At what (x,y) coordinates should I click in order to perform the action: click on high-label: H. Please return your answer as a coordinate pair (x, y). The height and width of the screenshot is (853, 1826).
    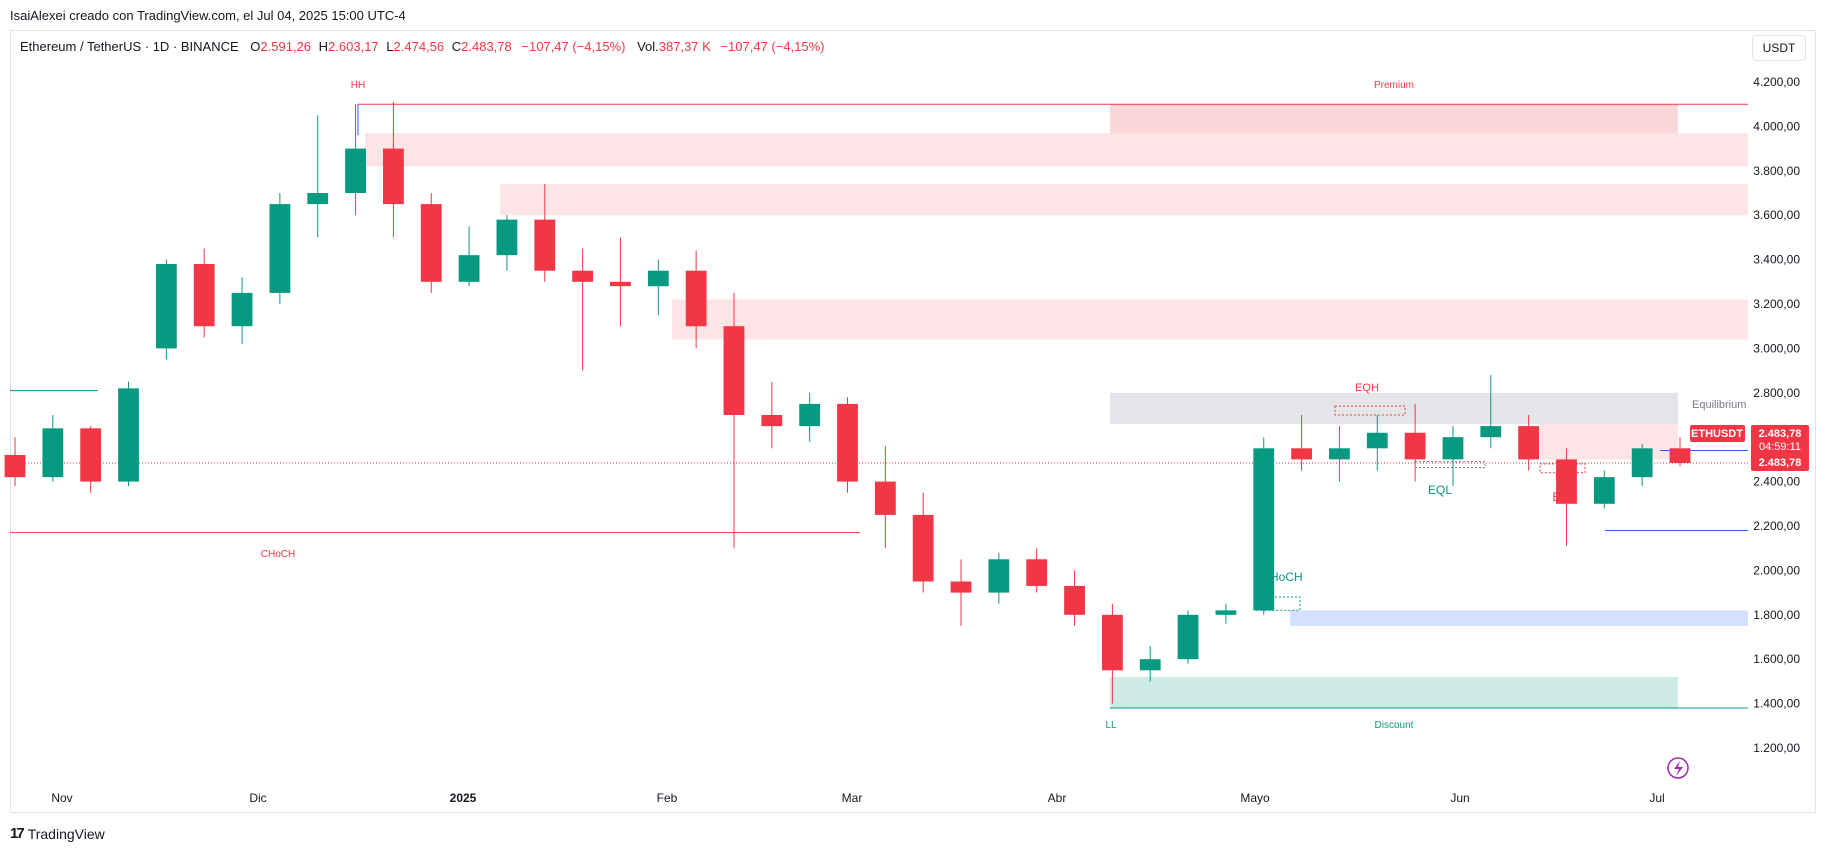
    Looking at the image, I should click on (323, 46).